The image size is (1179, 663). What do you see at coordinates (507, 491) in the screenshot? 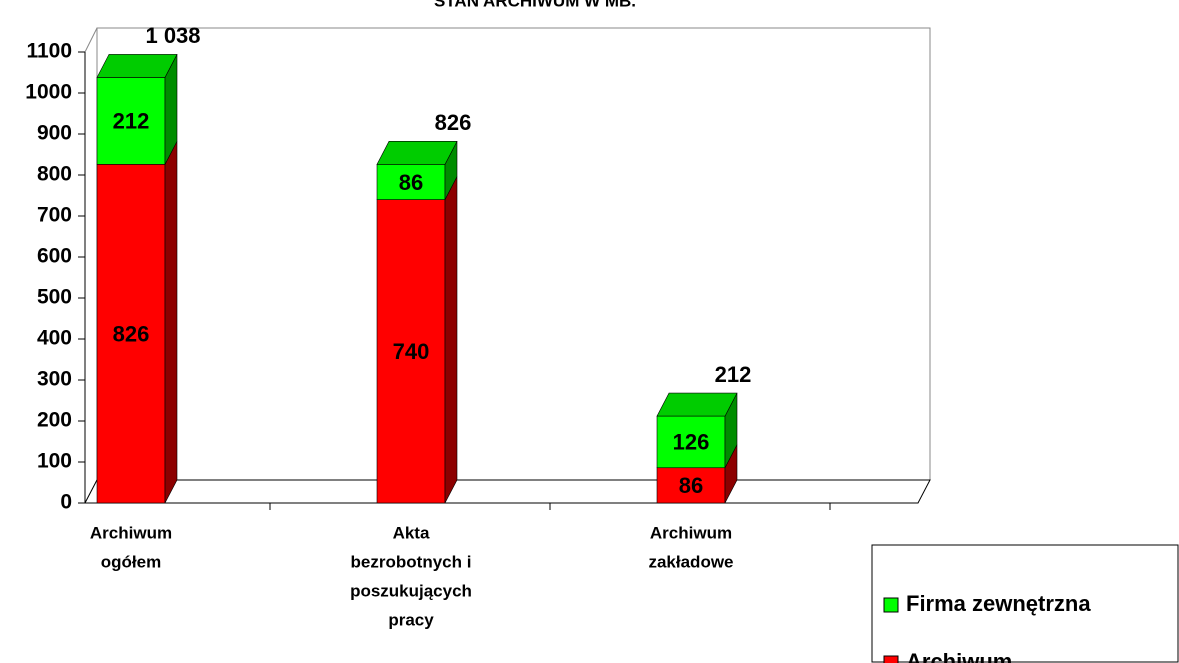
I see `floor` at bounding box center [507, 491].